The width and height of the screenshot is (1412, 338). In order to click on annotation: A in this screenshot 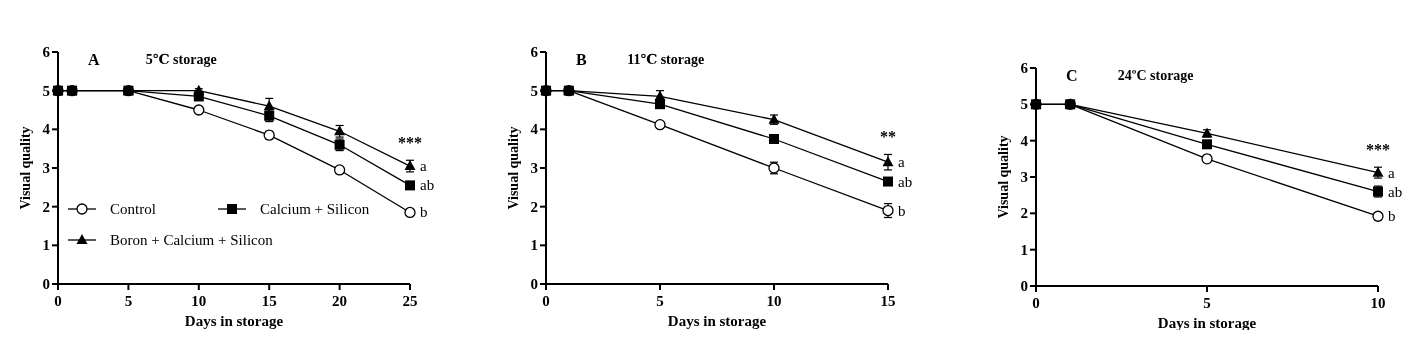, I will do `click(94, 59)`.